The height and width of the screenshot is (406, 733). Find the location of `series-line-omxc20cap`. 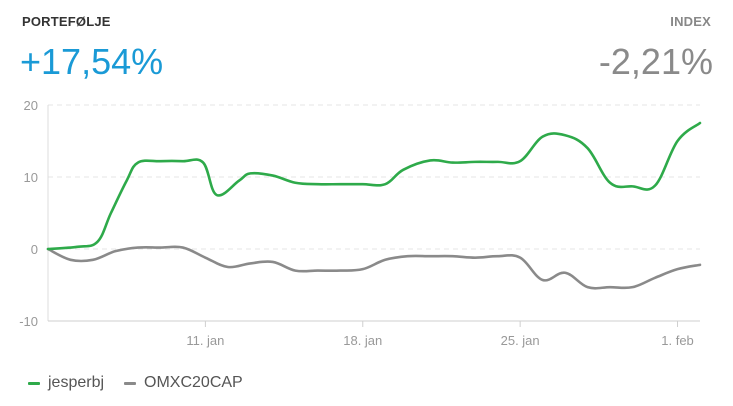

series-line-omxc20cap is located at coordinates (374, 267).